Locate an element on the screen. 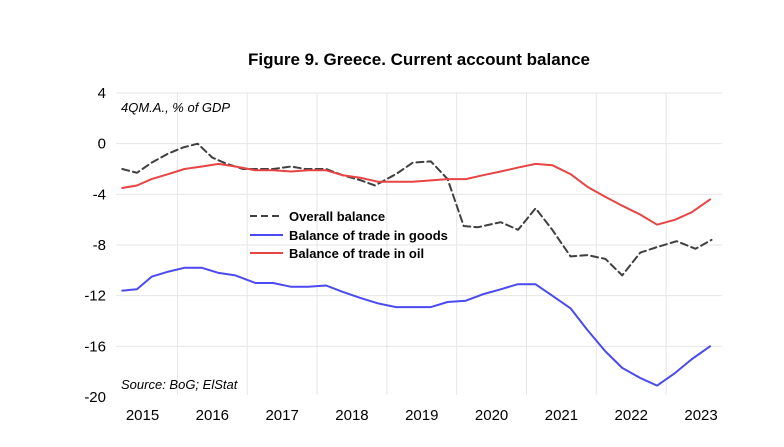 Image resolution: width=784 pixels, height=447 pixels. series-line-balance-of-trade-in-oil is located at coordinates (416, 194).